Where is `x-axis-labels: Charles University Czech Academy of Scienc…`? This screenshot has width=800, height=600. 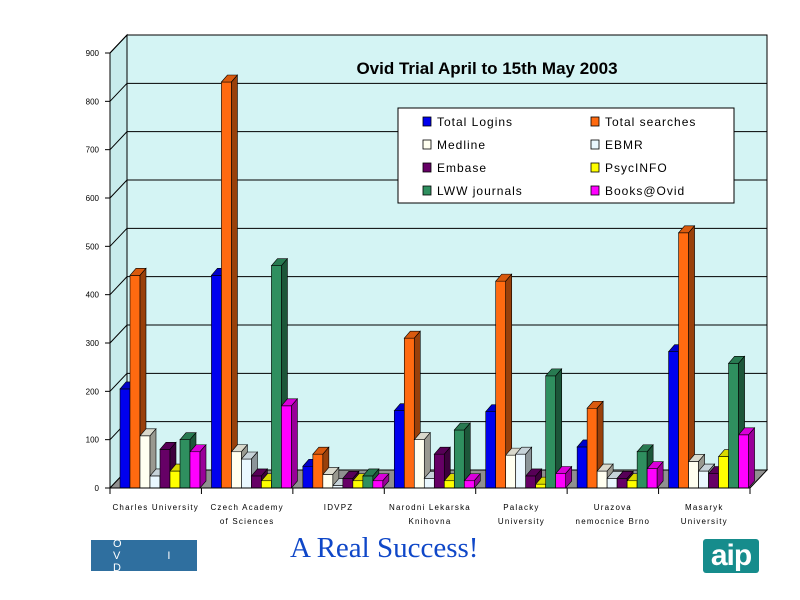
x-axis-labels: Charles University Czech Academy of Scienc… is located at coordinates (430, 506).